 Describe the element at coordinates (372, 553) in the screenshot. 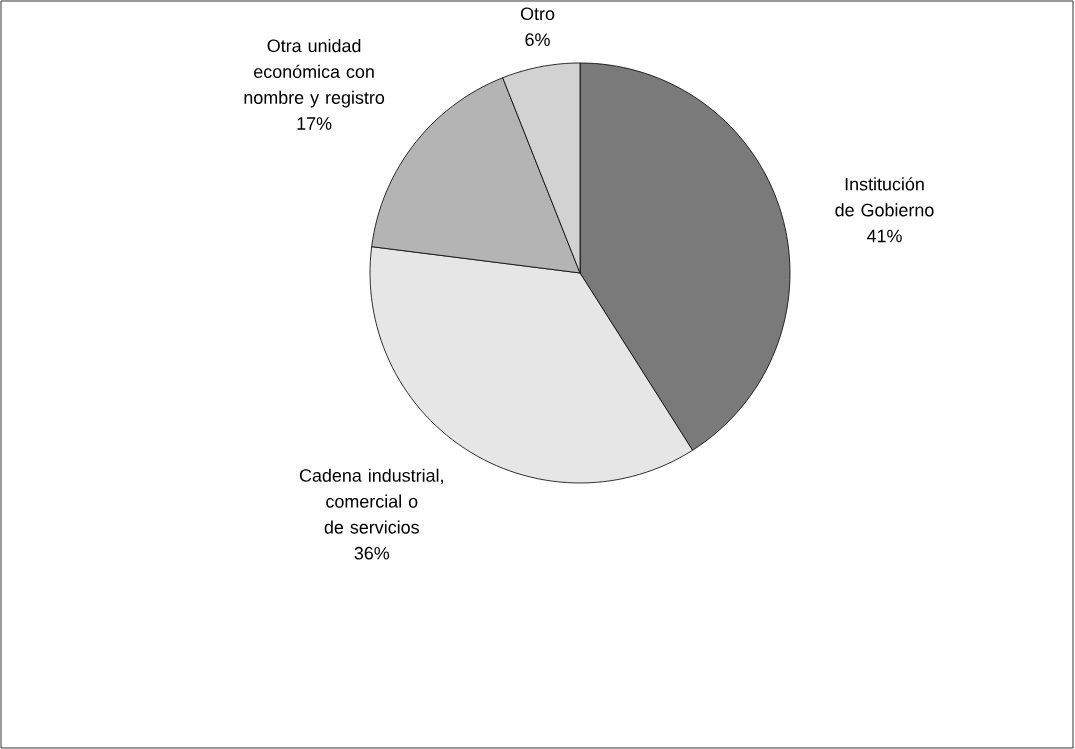

I see `data-label: 36%` at that location.